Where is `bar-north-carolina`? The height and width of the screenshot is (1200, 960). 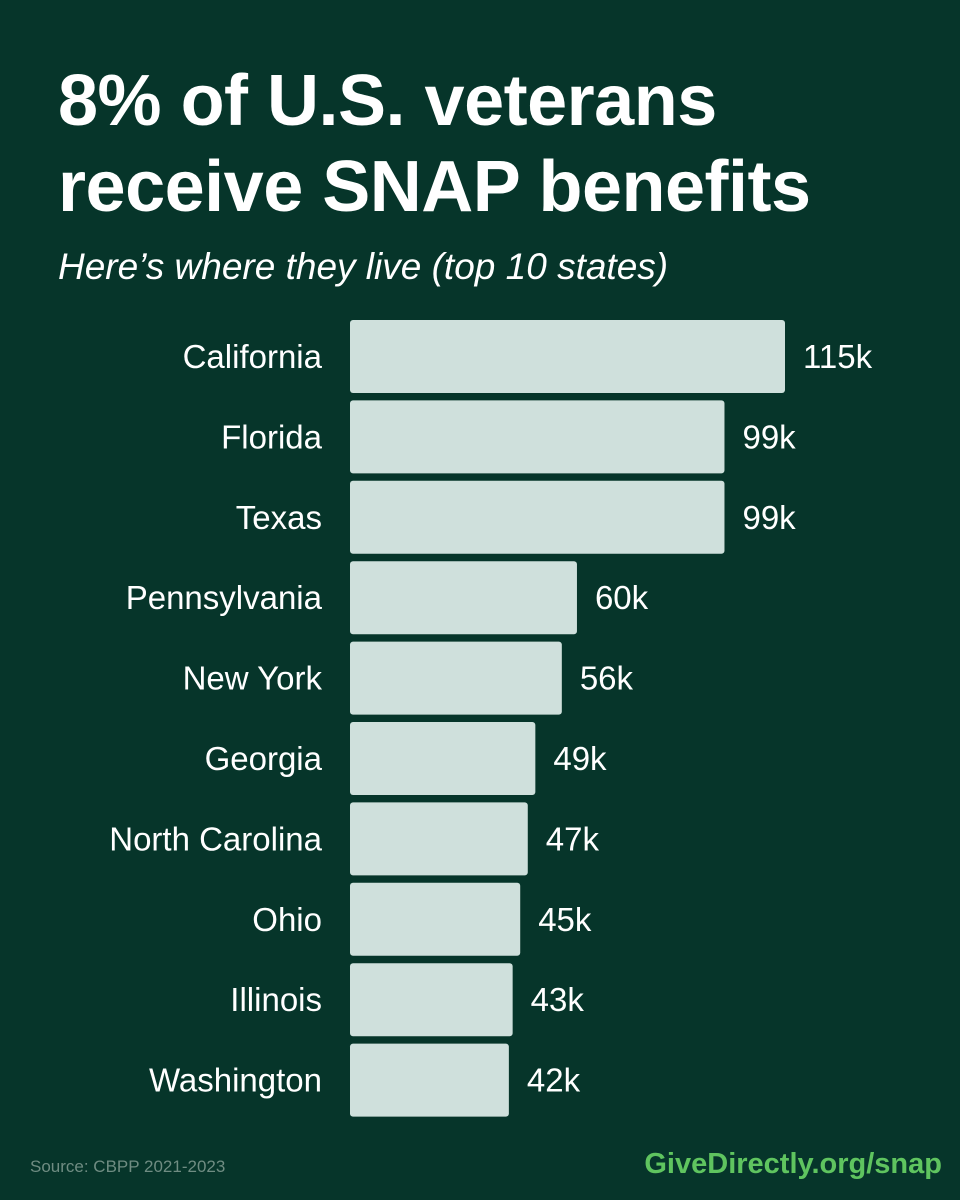 bar-north-carolina is located at coordinates (439, 839).